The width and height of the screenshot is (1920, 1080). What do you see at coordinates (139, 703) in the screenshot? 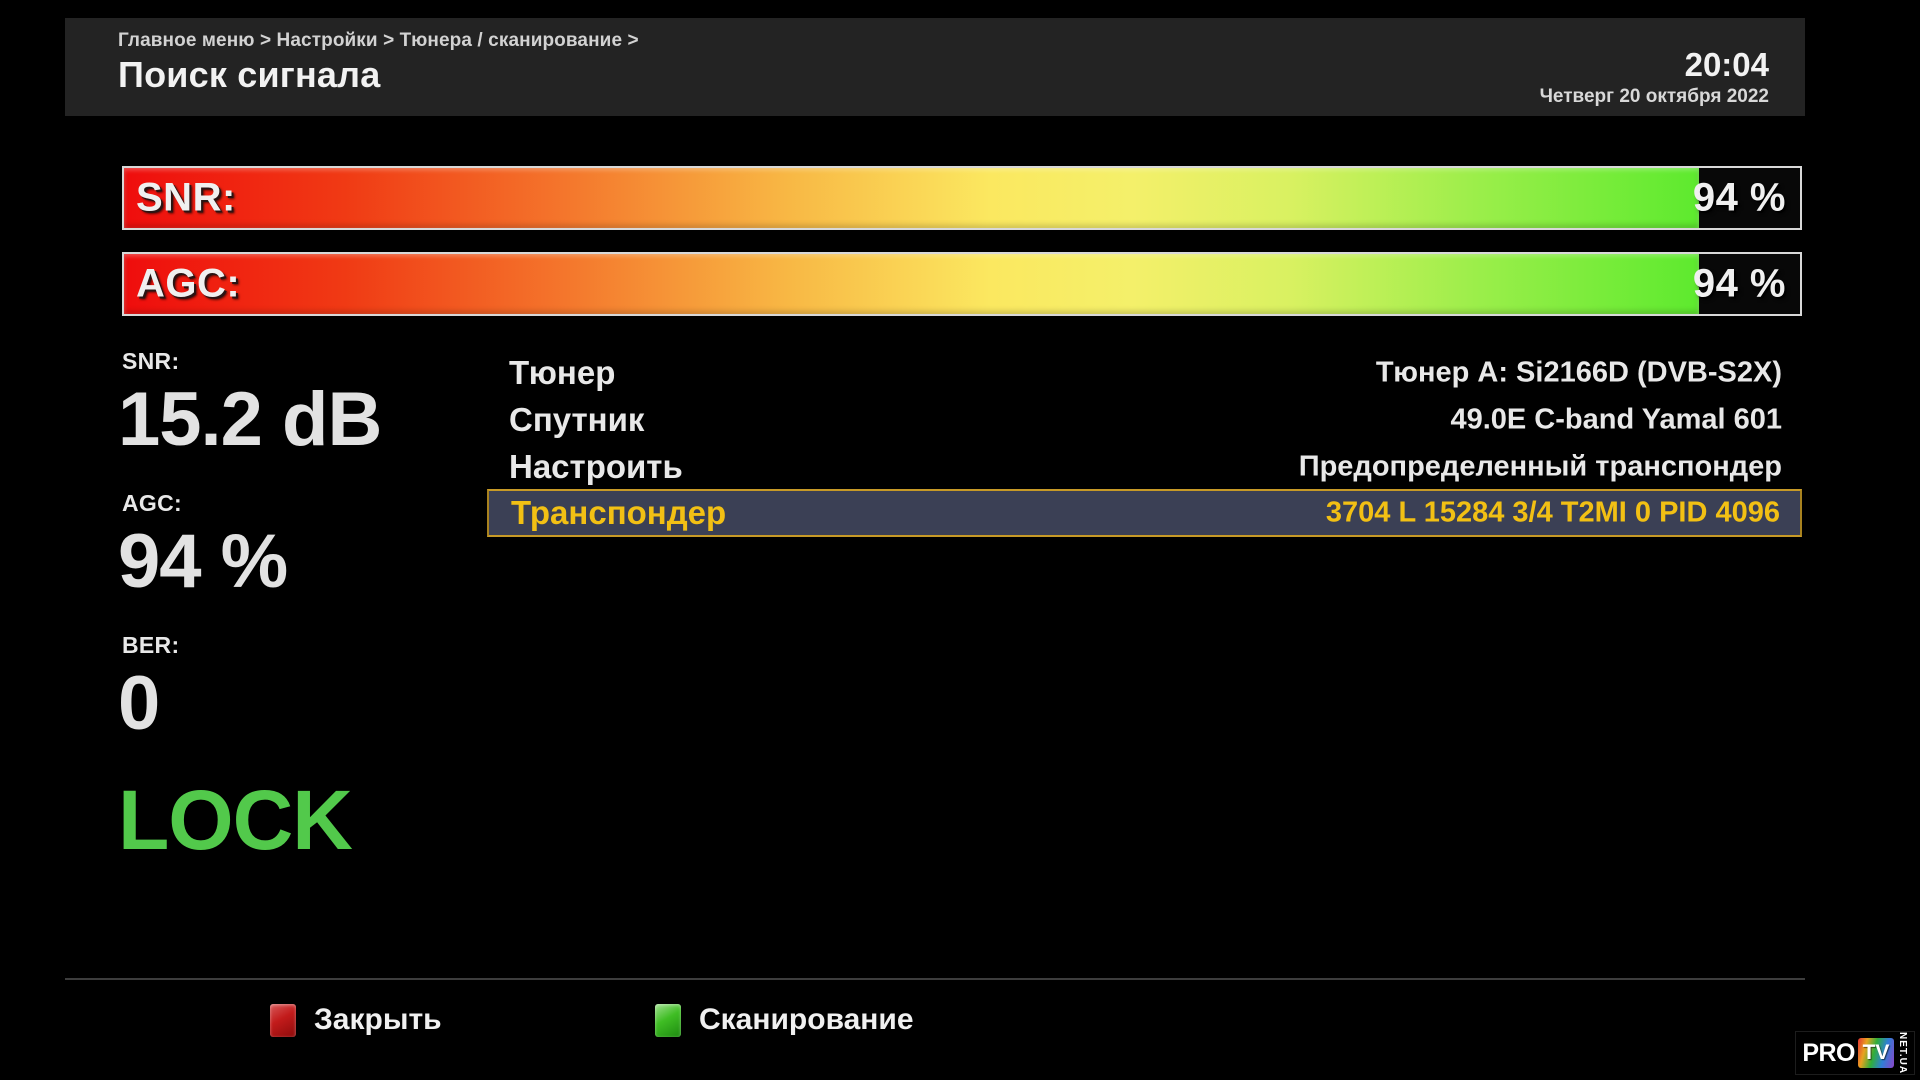
I see `ber-stat-value: 0` at bounding box center [139, 703].